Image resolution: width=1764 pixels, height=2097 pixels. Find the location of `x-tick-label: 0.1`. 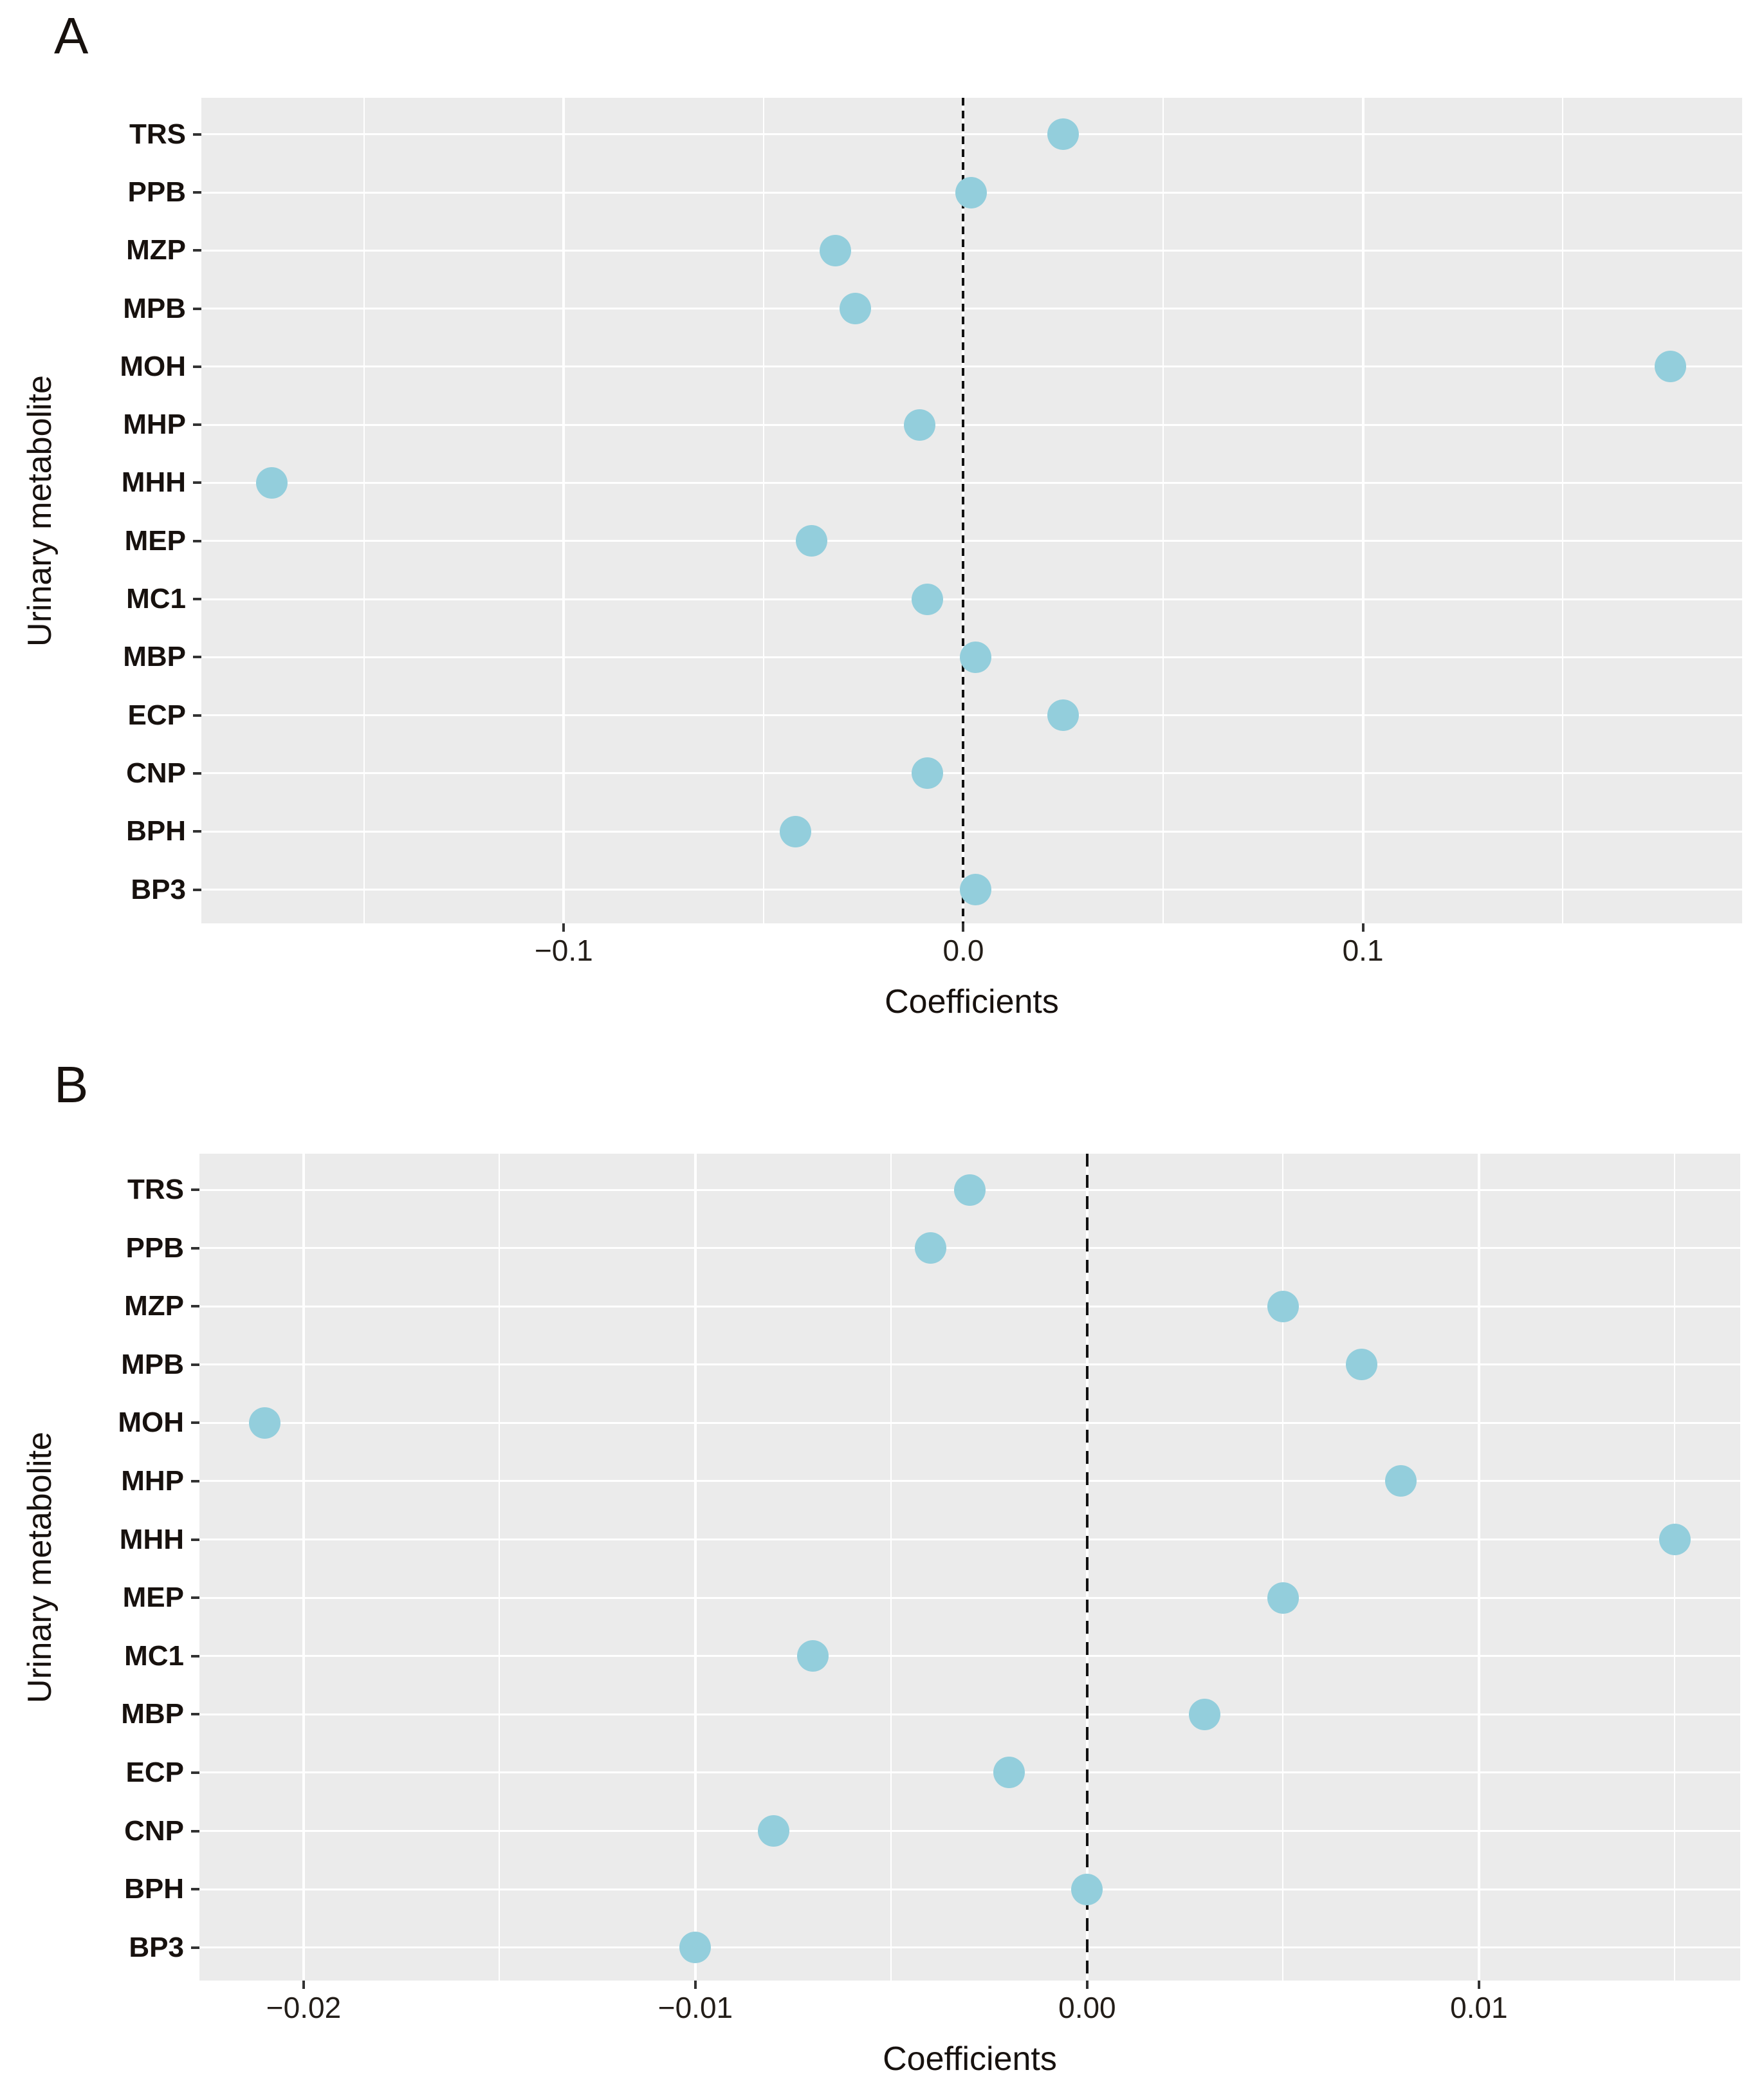

x-tick-label: 0.1 is located at coordinates (1363, 950).